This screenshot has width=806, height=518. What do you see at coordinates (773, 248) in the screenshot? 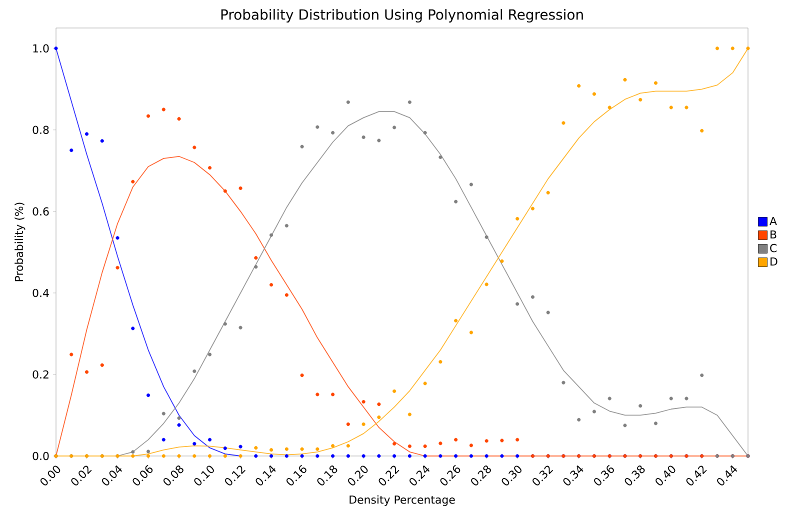
I see `legend-label: C` at bounding box center [773, 248].